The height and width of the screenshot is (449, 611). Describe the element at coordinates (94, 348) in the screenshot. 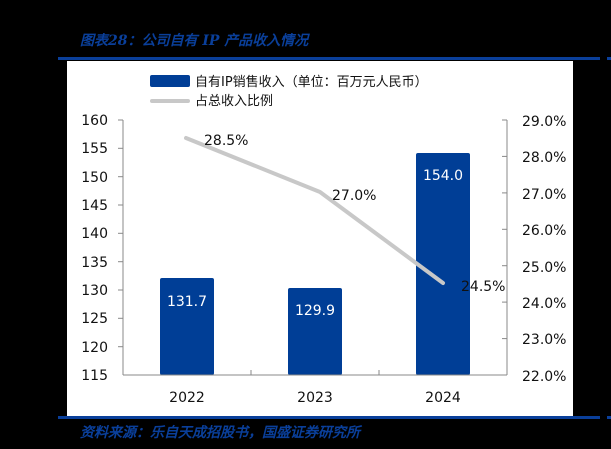

I see `left-tick: 120` at that location.